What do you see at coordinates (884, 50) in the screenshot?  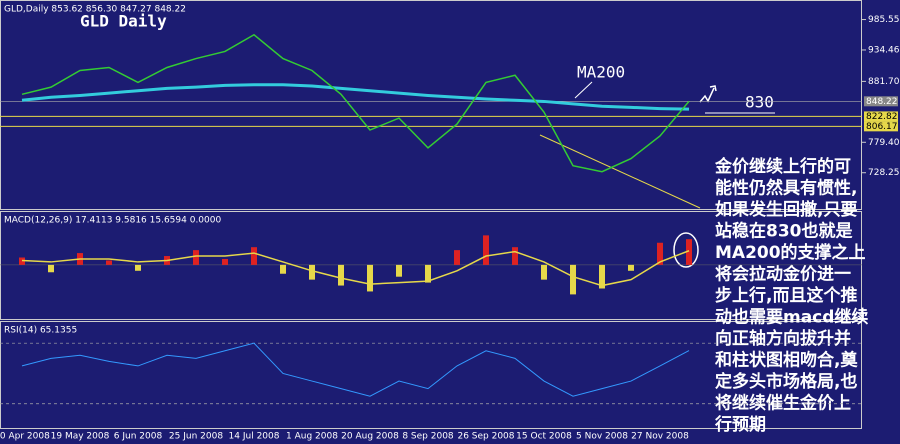 I see `y-tick-label: 934.46` at bounding box center [884, 50].